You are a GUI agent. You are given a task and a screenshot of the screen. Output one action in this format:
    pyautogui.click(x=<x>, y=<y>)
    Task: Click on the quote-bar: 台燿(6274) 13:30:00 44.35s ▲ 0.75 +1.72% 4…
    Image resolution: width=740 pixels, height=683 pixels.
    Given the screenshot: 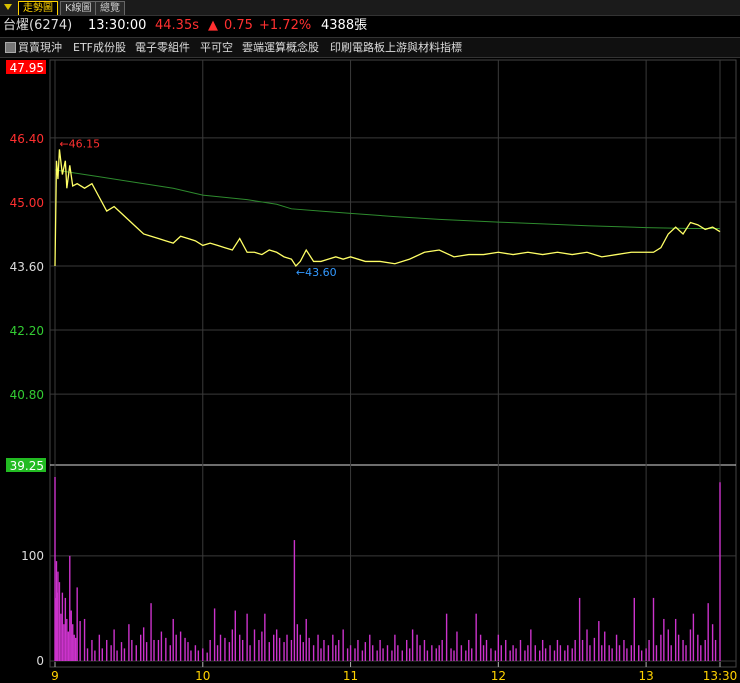 What is the action you would take?
    pyautogui.click(x=370, y=26)
    